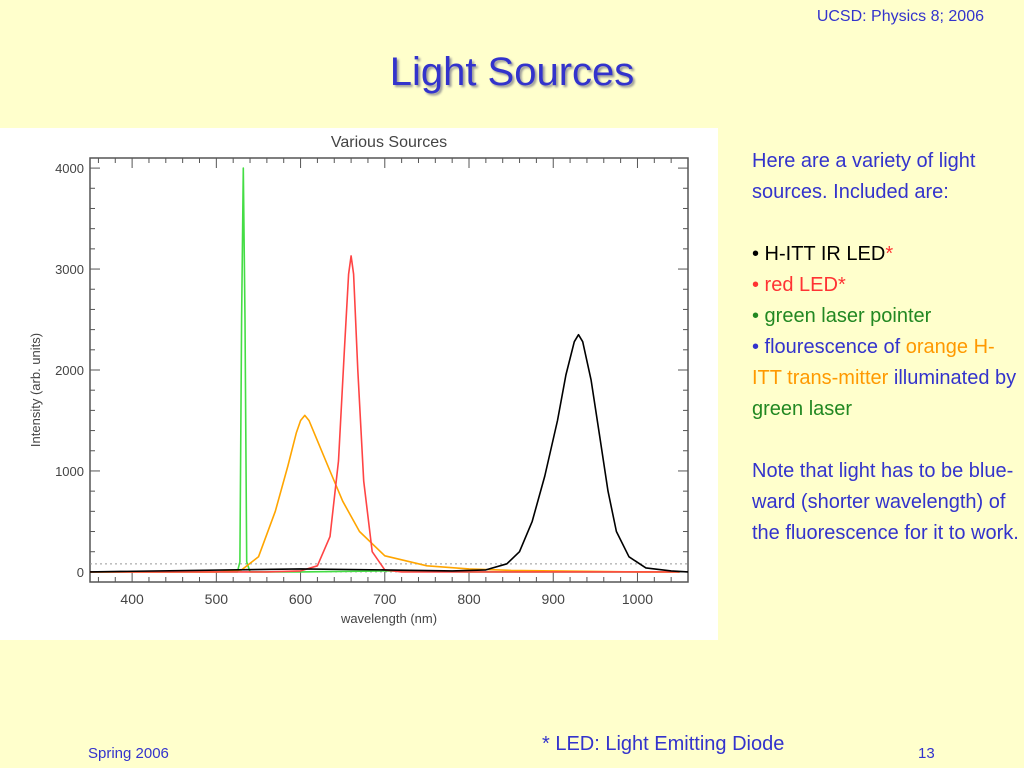 The image size is (1024, 768). I want to click on footnote: * LED: Light Emitting Diode, so click(663, 744).